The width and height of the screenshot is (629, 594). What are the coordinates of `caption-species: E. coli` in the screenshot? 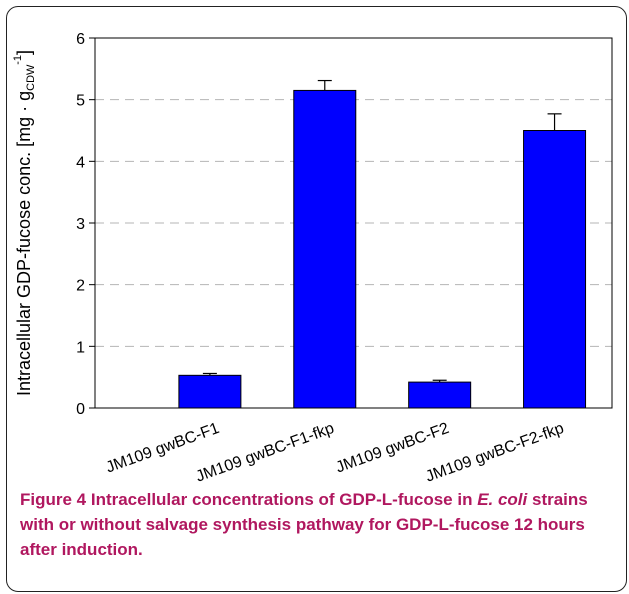 It's located at (502, 499).